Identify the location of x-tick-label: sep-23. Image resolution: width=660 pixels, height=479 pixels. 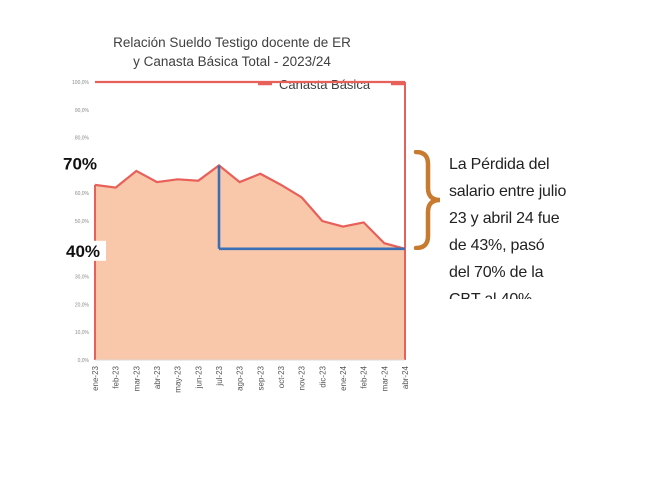
(260, 377).